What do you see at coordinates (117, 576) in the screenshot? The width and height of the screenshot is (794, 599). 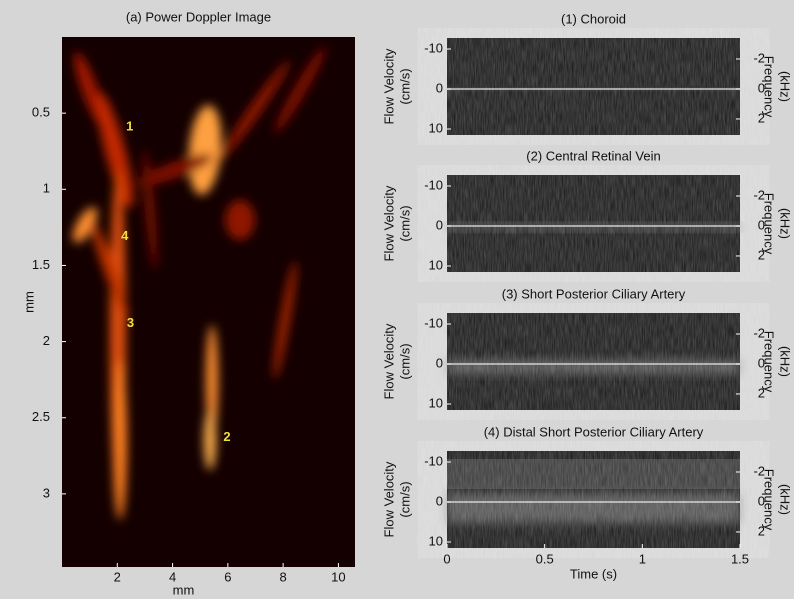 I see `x-tick-label: 2` at bounding box center [117, 576].